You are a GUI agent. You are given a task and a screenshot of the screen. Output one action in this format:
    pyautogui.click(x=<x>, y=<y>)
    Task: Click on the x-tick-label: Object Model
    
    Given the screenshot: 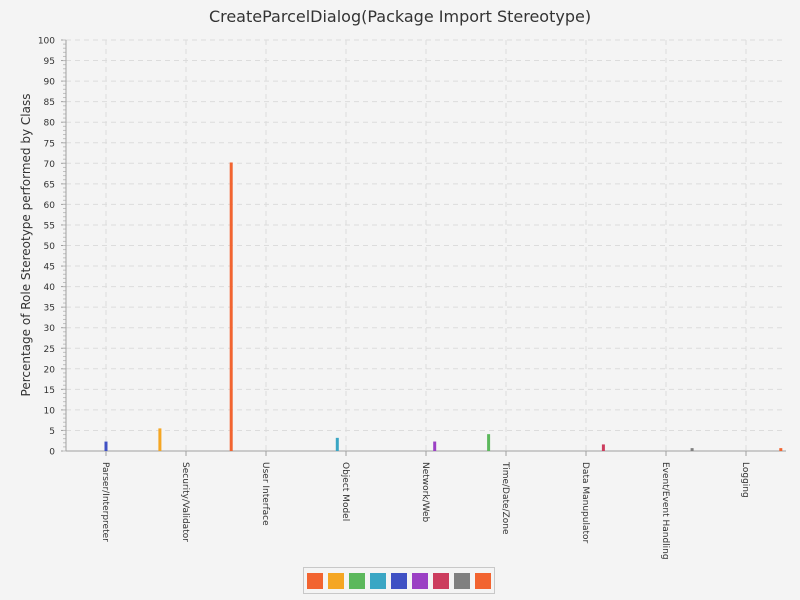 What is the action you would take?
    pyautogui.click(x=345, y=491)
    